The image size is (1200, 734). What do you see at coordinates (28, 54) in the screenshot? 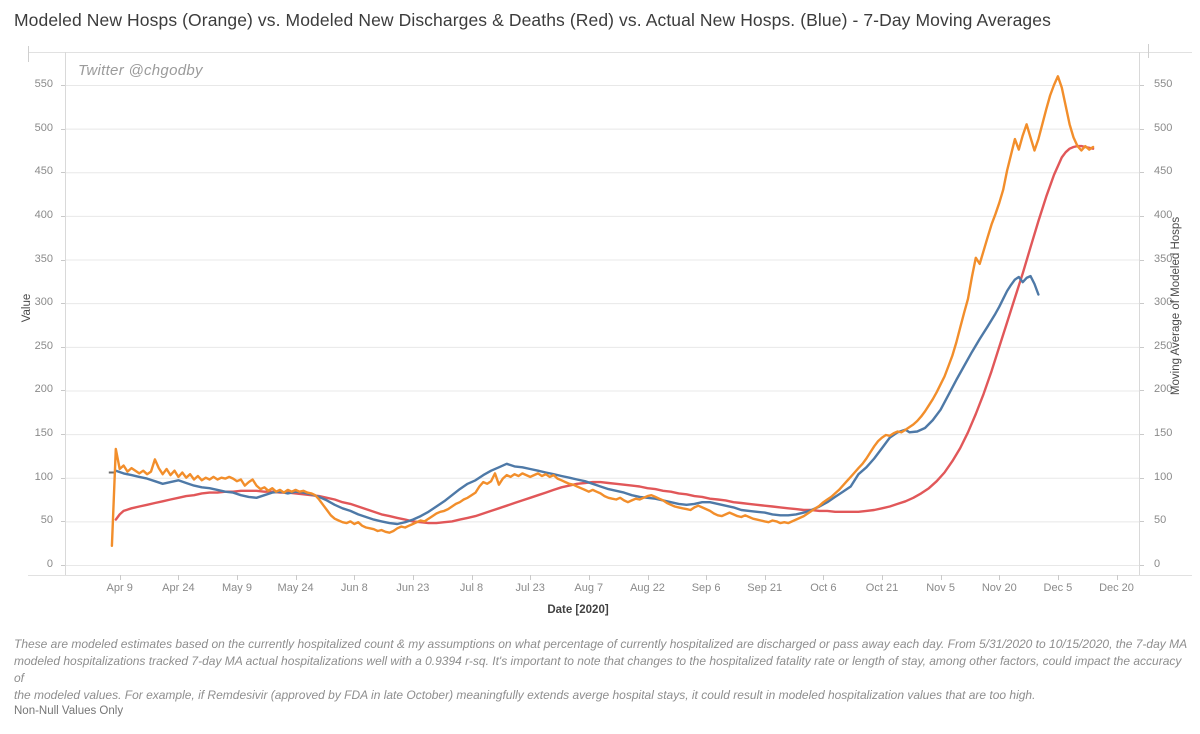
I see `frame-left-corner-dash` at bounding box center [28, 54].